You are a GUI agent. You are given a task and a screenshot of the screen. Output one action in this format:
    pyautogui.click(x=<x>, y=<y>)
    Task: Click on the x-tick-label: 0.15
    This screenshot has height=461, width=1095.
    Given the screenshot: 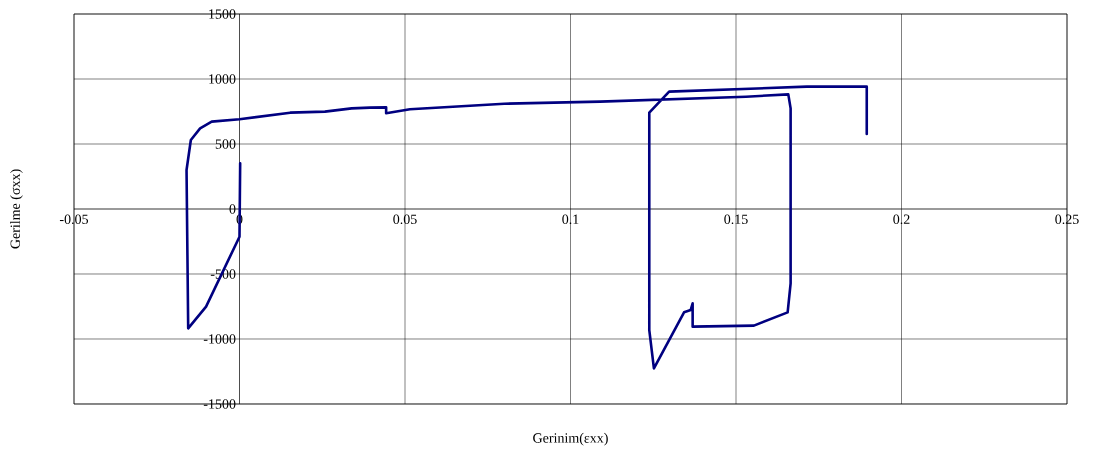 What is the action you would take?
    pyautogui.click(x=736, y=219)
    